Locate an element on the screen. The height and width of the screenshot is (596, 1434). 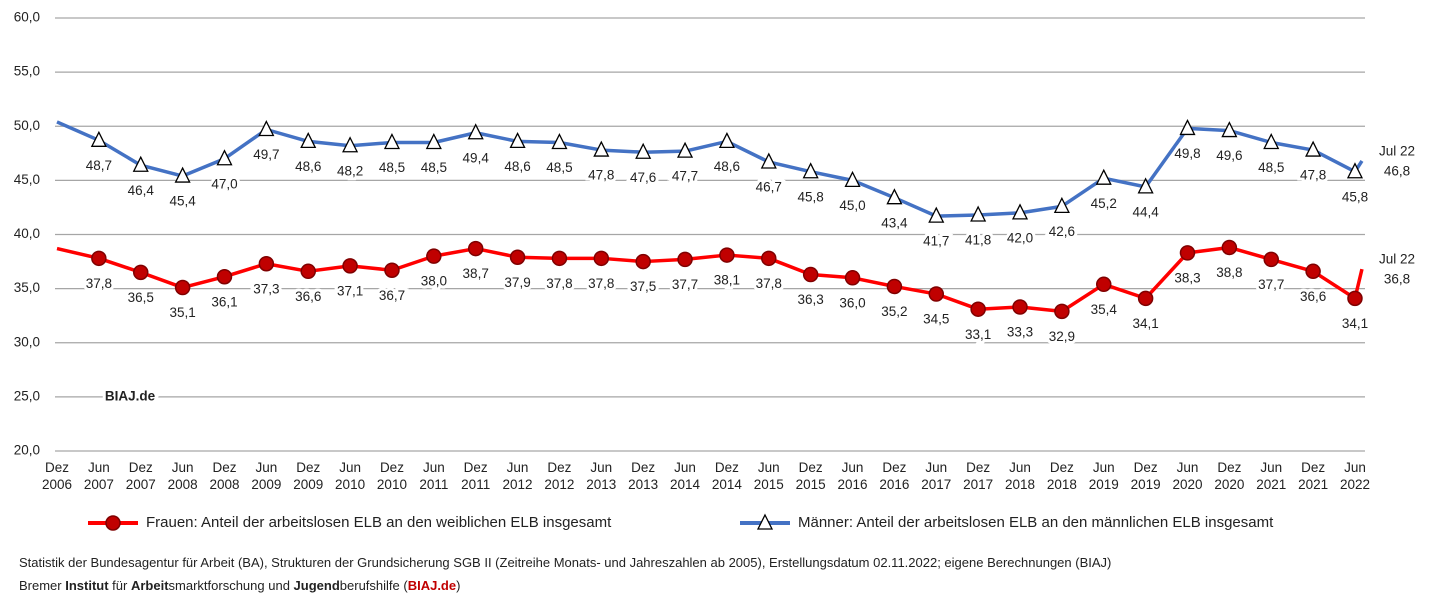
series-line is located at coordinates (710, 169).